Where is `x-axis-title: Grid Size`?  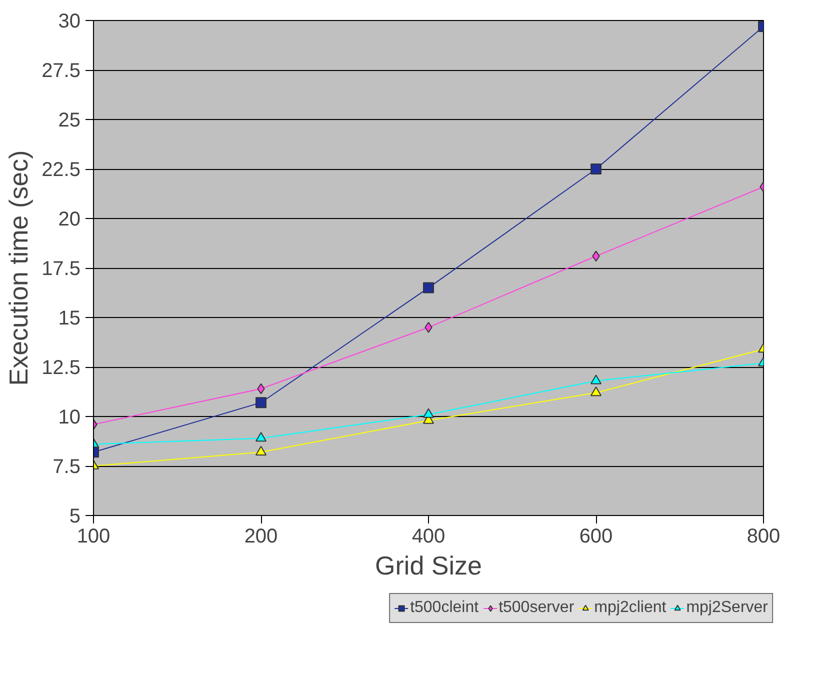
x-axis-title: Grid Size is located at coordinates (428, 565).